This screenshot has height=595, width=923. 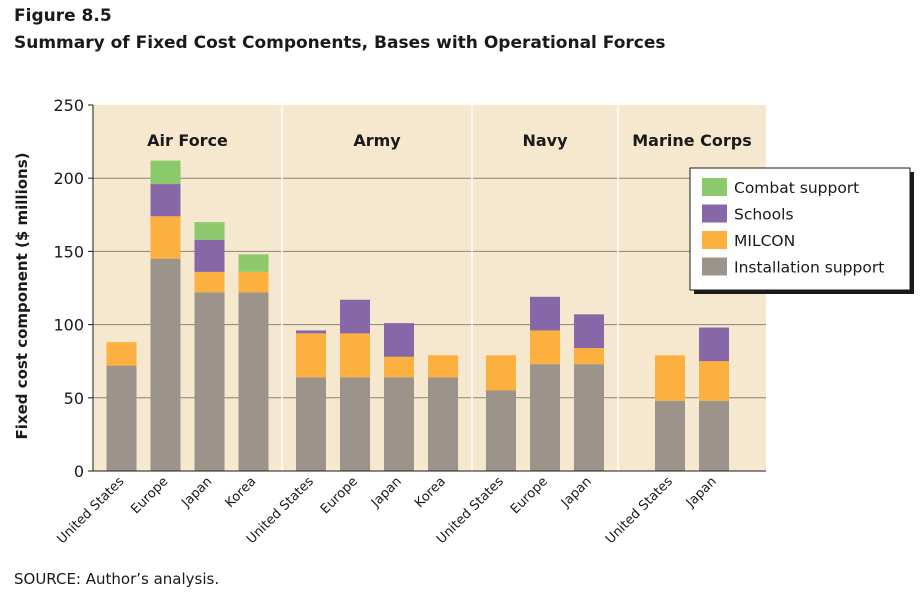 I want to click on legend-label: Installation support, so click(x=809, y=268).